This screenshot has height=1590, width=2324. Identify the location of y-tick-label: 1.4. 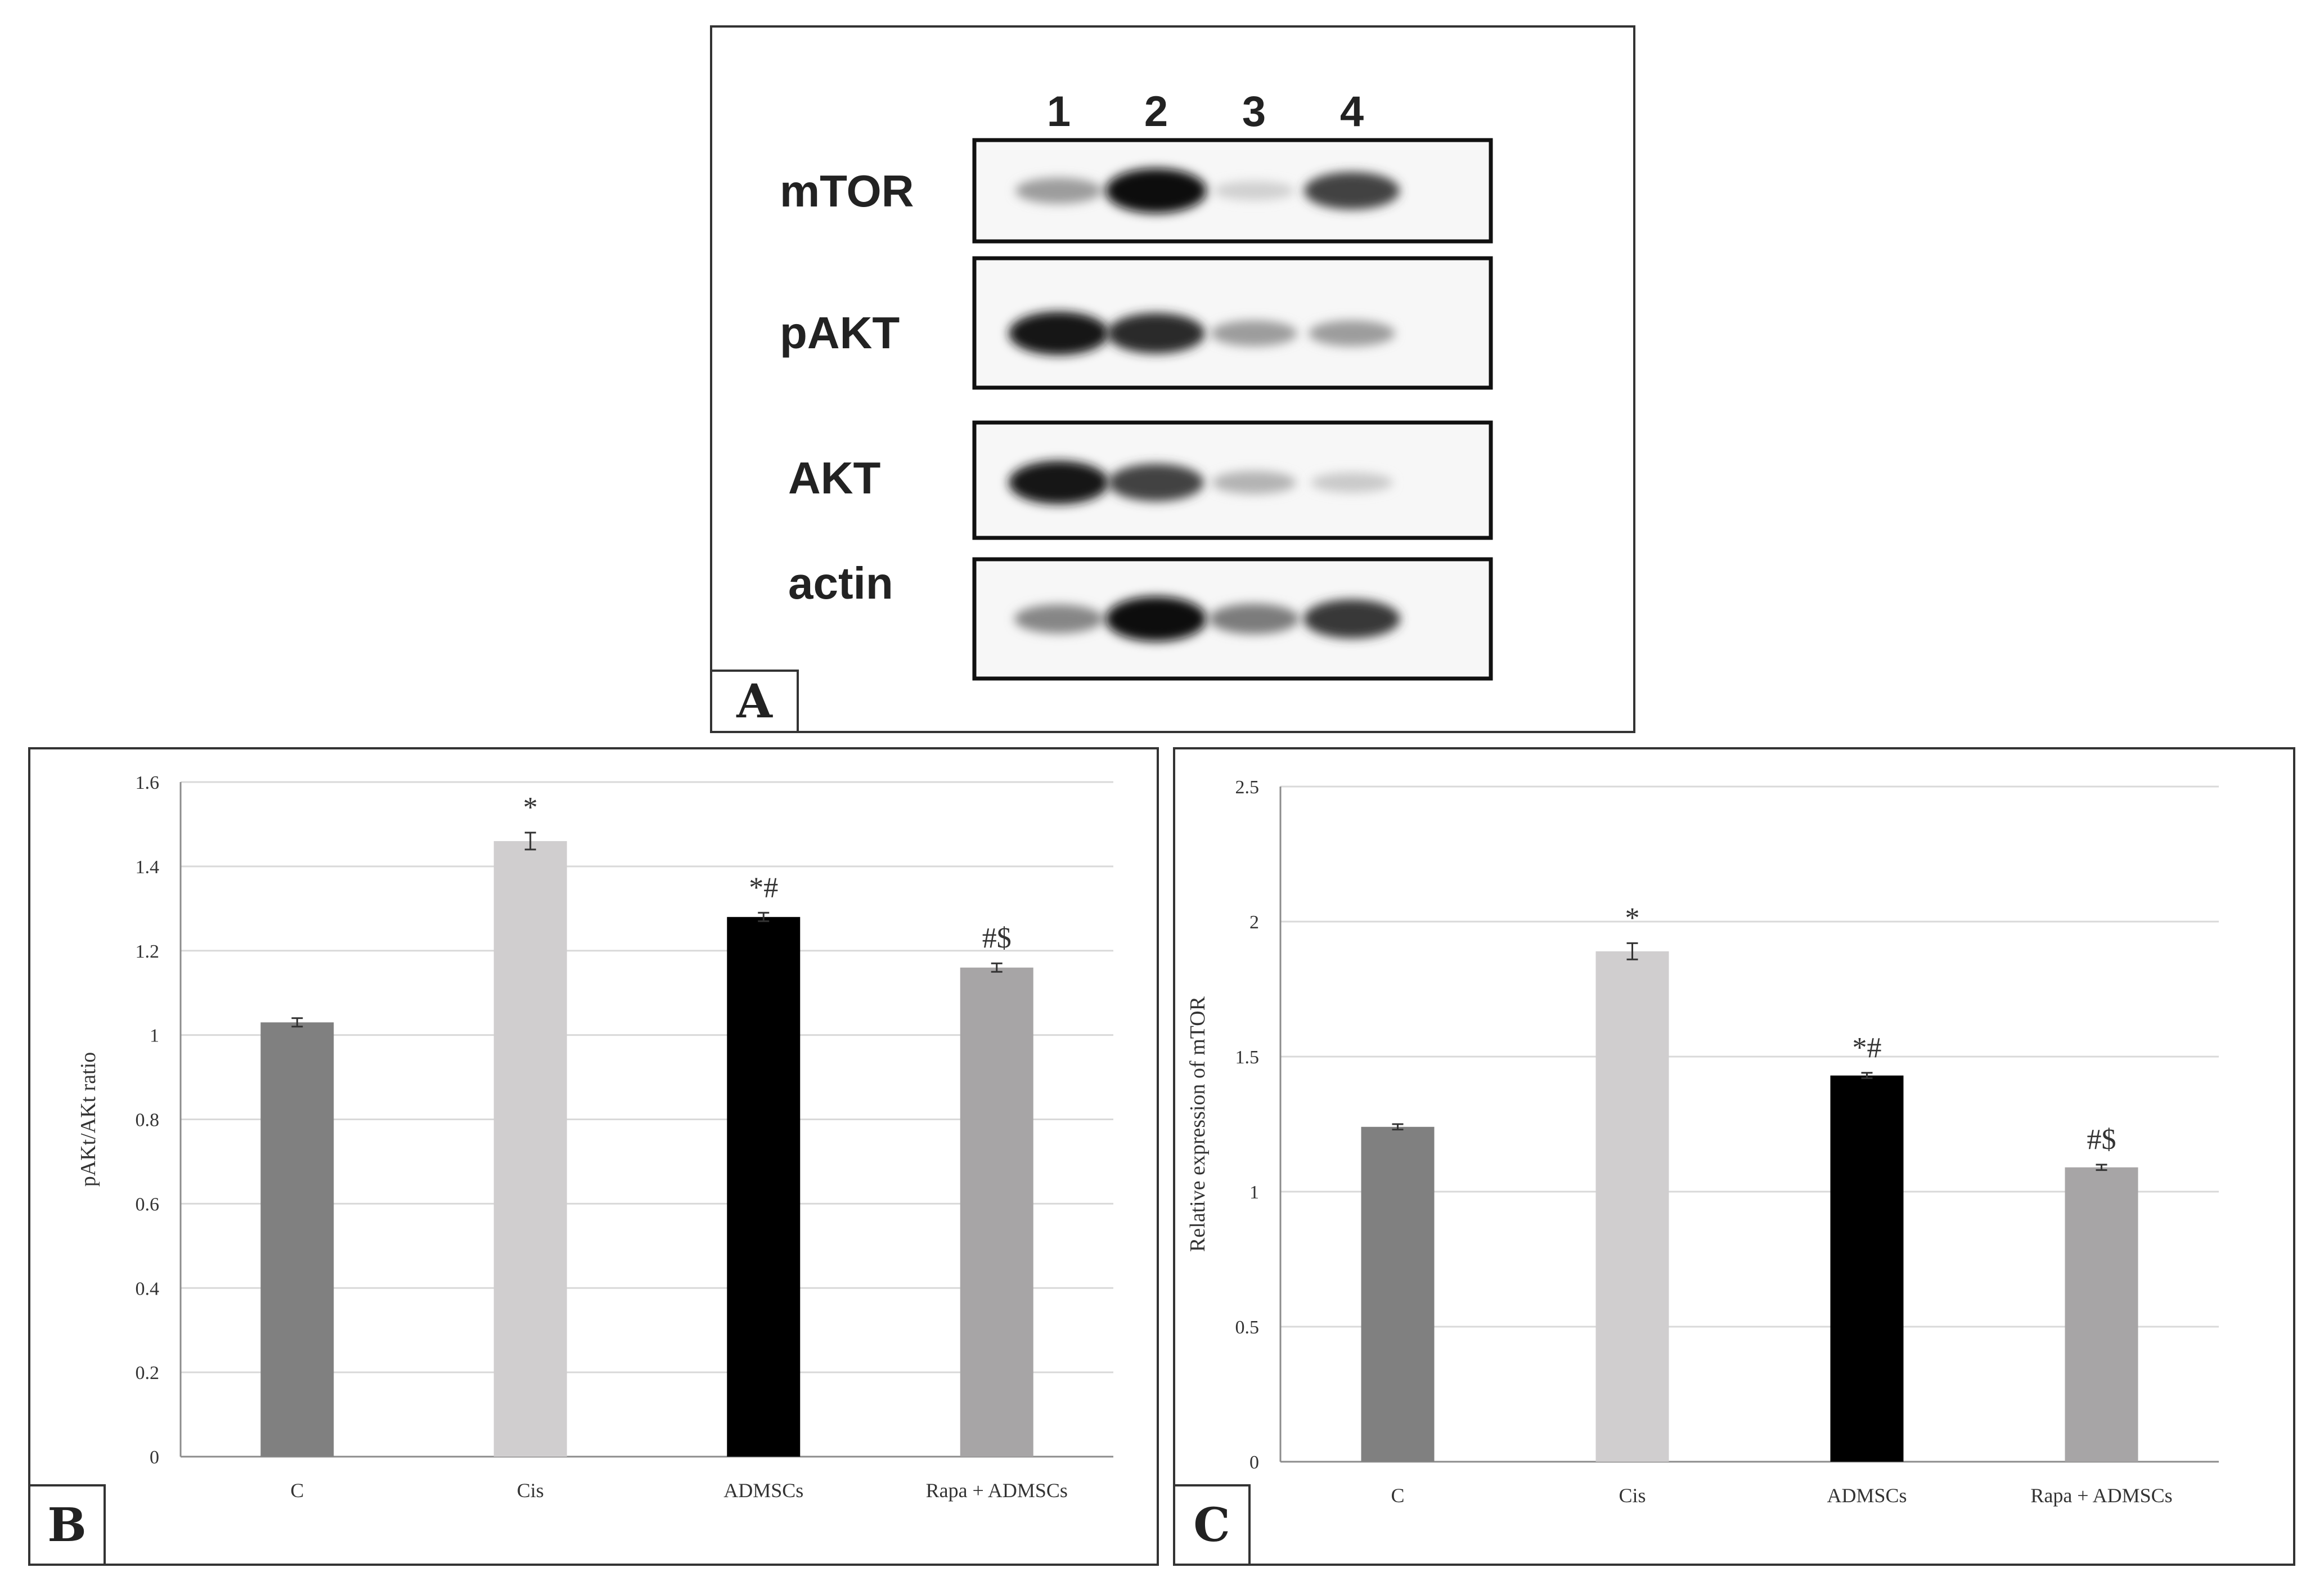
(148, 867).